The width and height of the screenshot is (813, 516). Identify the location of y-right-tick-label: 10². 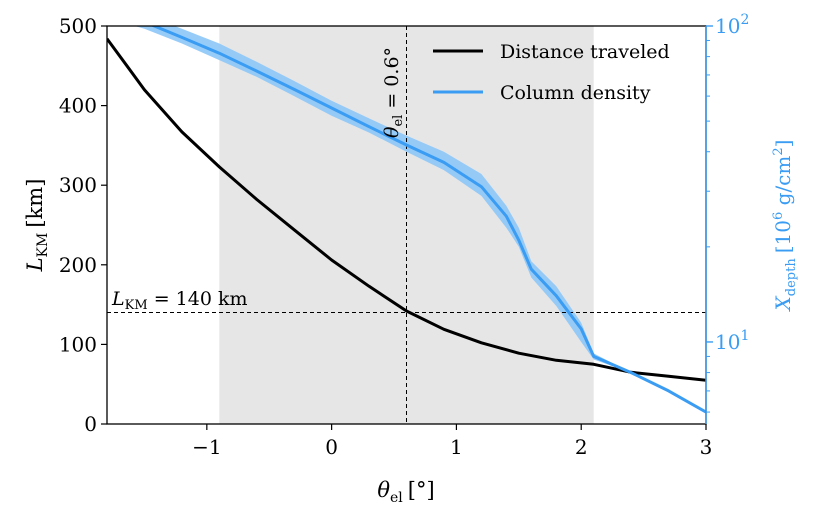
(732, 25).